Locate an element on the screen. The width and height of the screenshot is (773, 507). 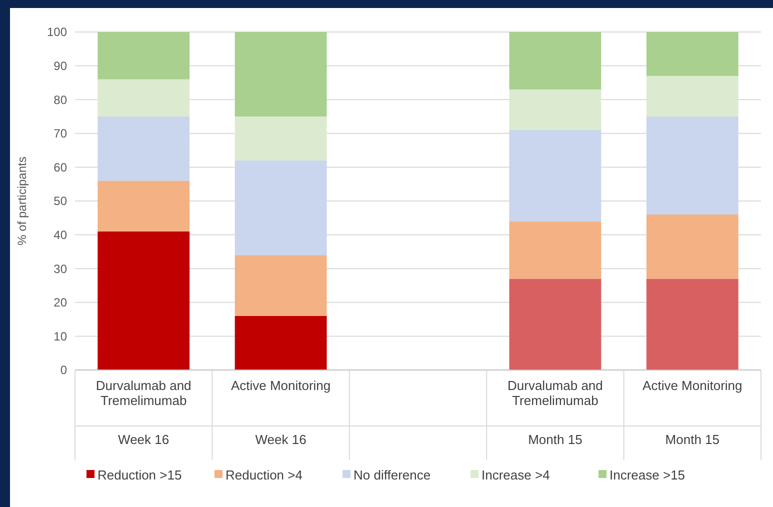
y-tick-label: 0 is located at coordinates (64, 370).